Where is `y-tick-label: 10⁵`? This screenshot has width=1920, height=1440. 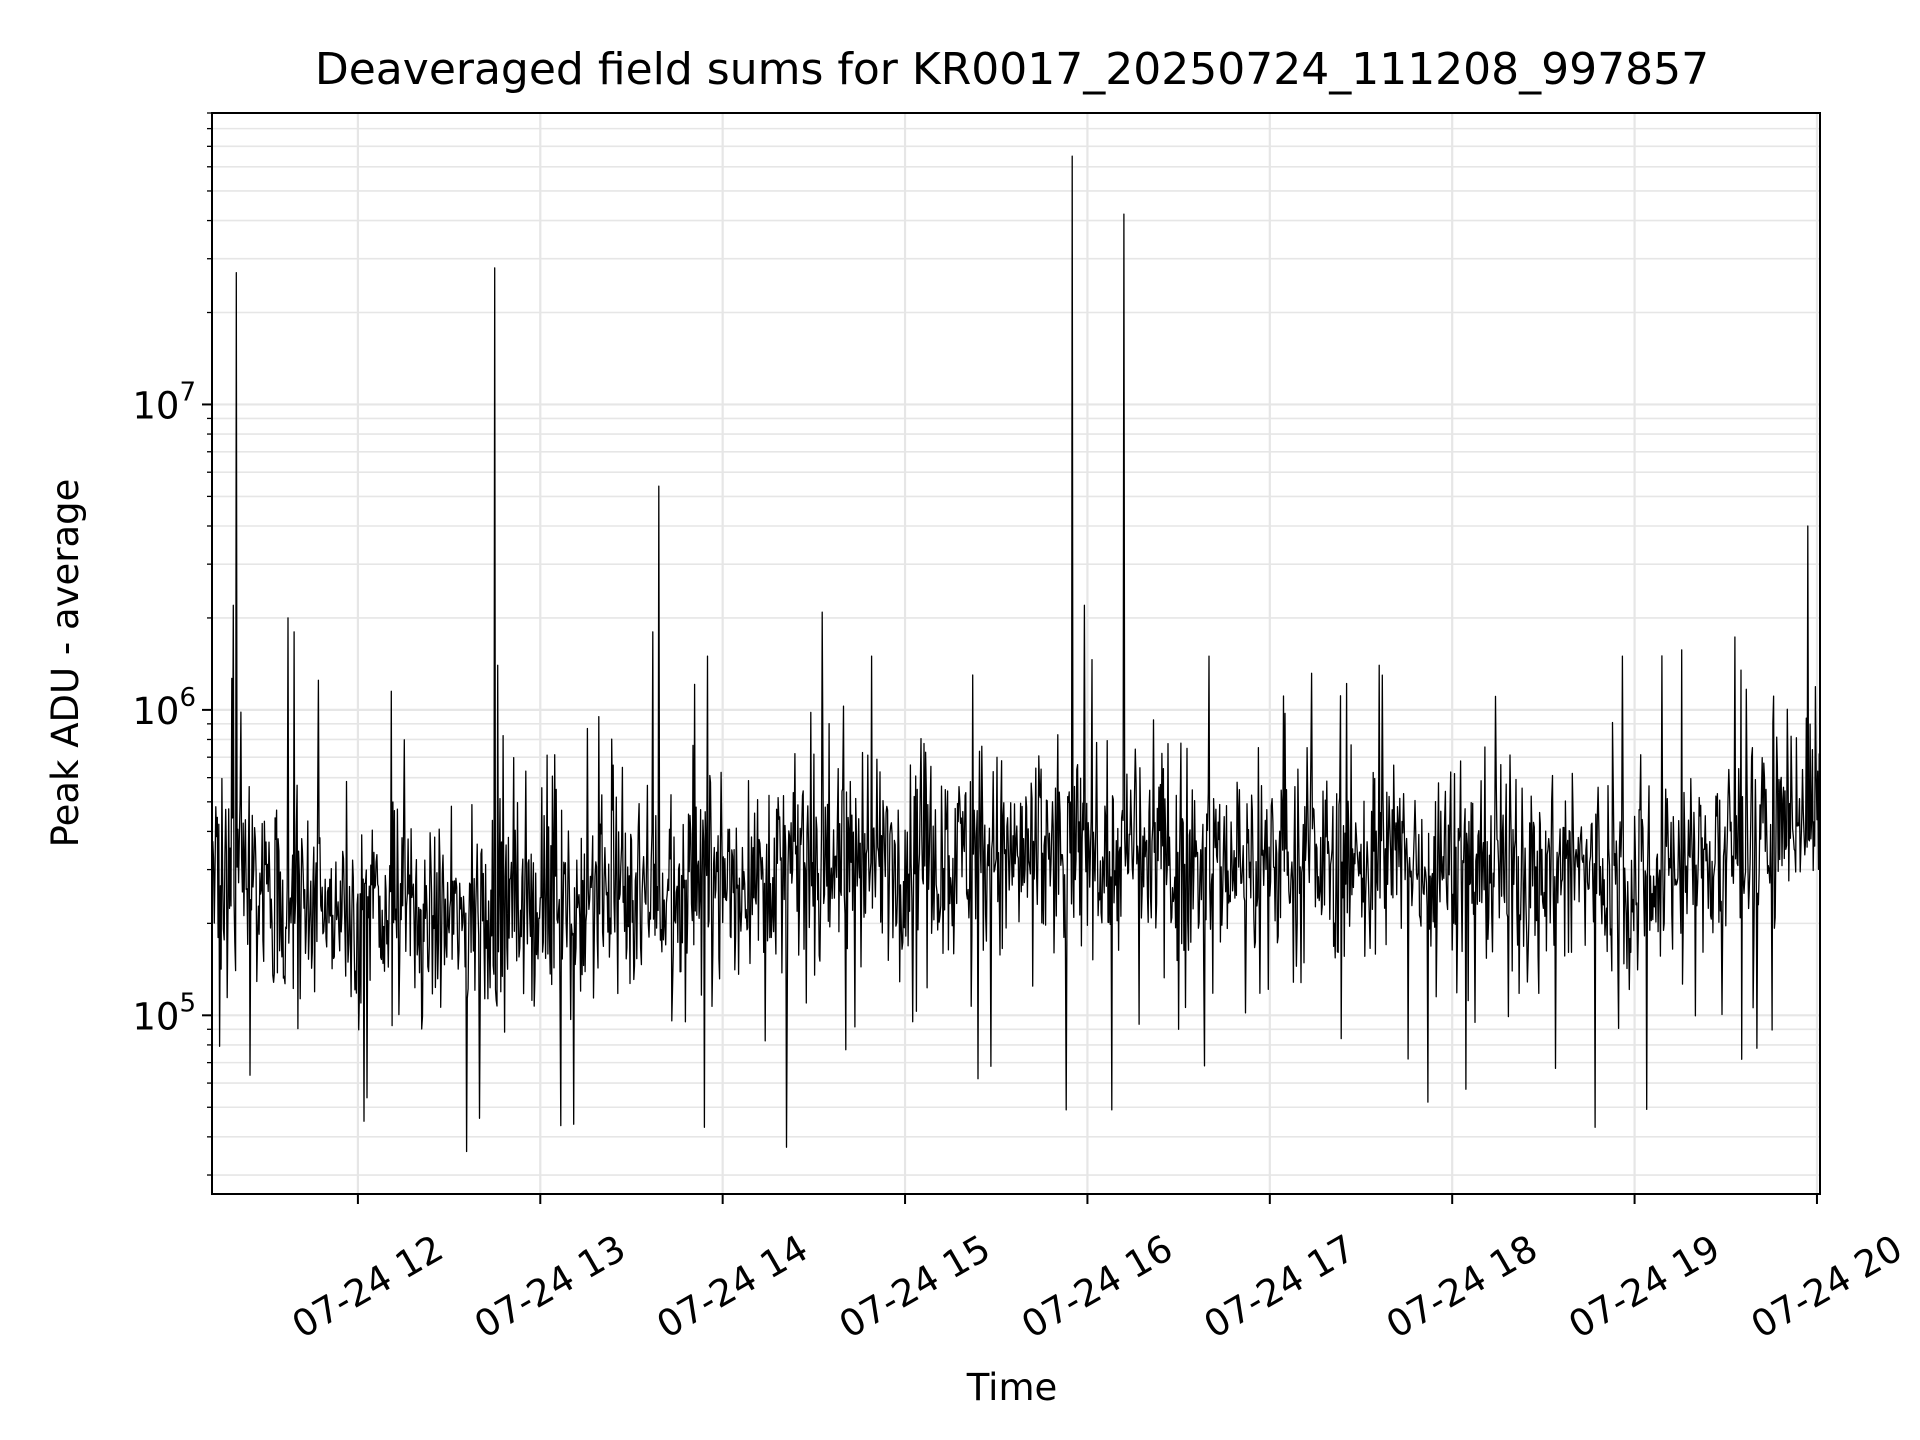
y-tick-label: 10⁵ is located at coordinates (164, 1013).